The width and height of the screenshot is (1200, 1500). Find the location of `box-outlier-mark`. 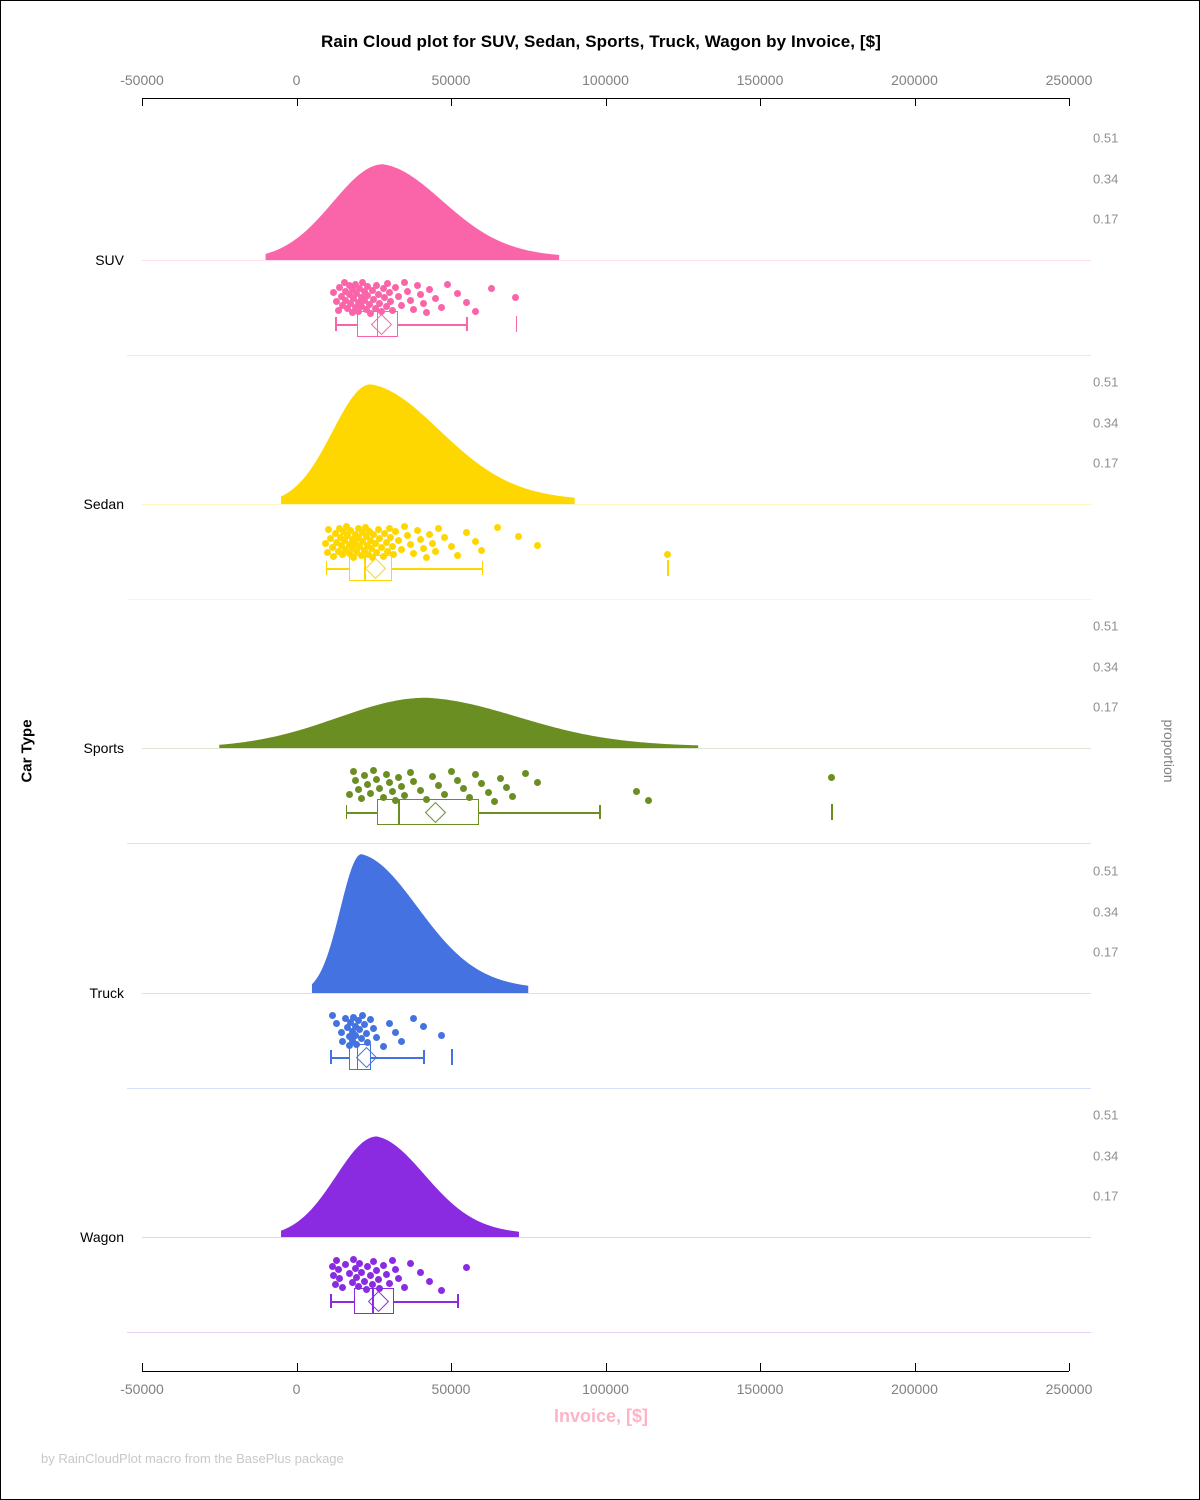

box-outlier-mark is located at coordinates (832, 812).